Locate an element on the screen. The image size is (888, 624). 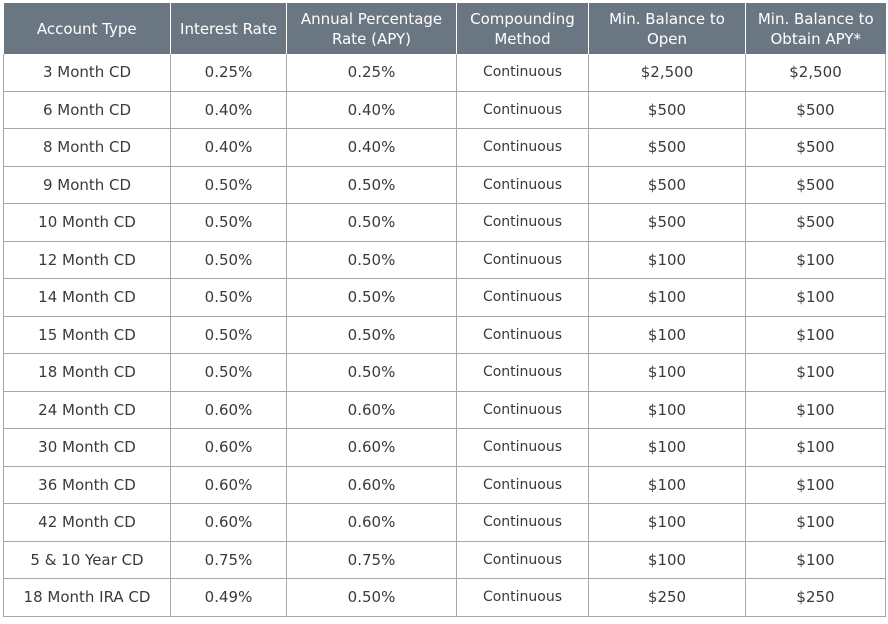
min-balance-open-cell: $2,500 is located at coordinates (667, 73).